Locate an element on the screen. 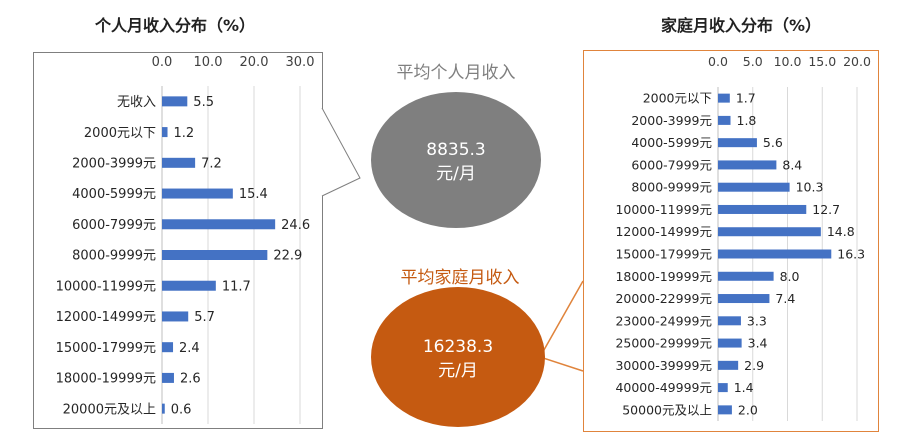 This screenshot has width=909, height=447. family-category-label: 23000-24999元 is located at coordinates (663, 320).